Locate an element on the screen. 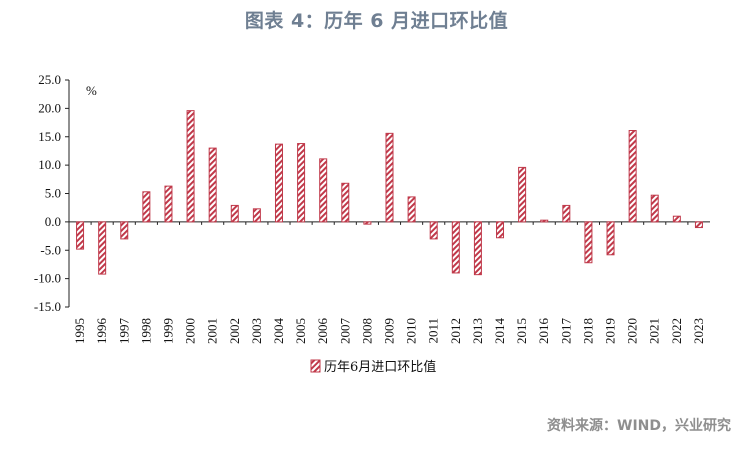  bar-2002 is located at coordinates (234, 213).